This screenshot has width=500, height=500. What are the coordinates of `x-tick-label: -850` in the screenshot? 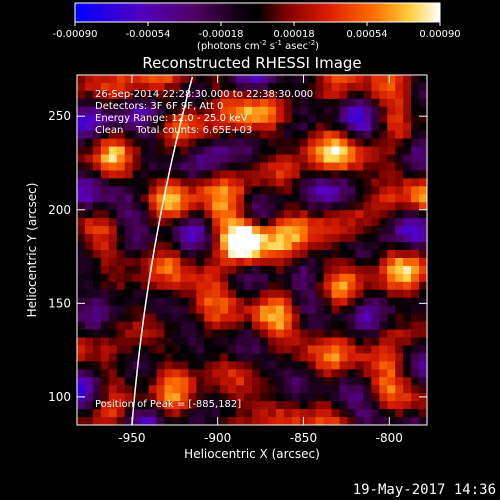 It's located at (303, 438).